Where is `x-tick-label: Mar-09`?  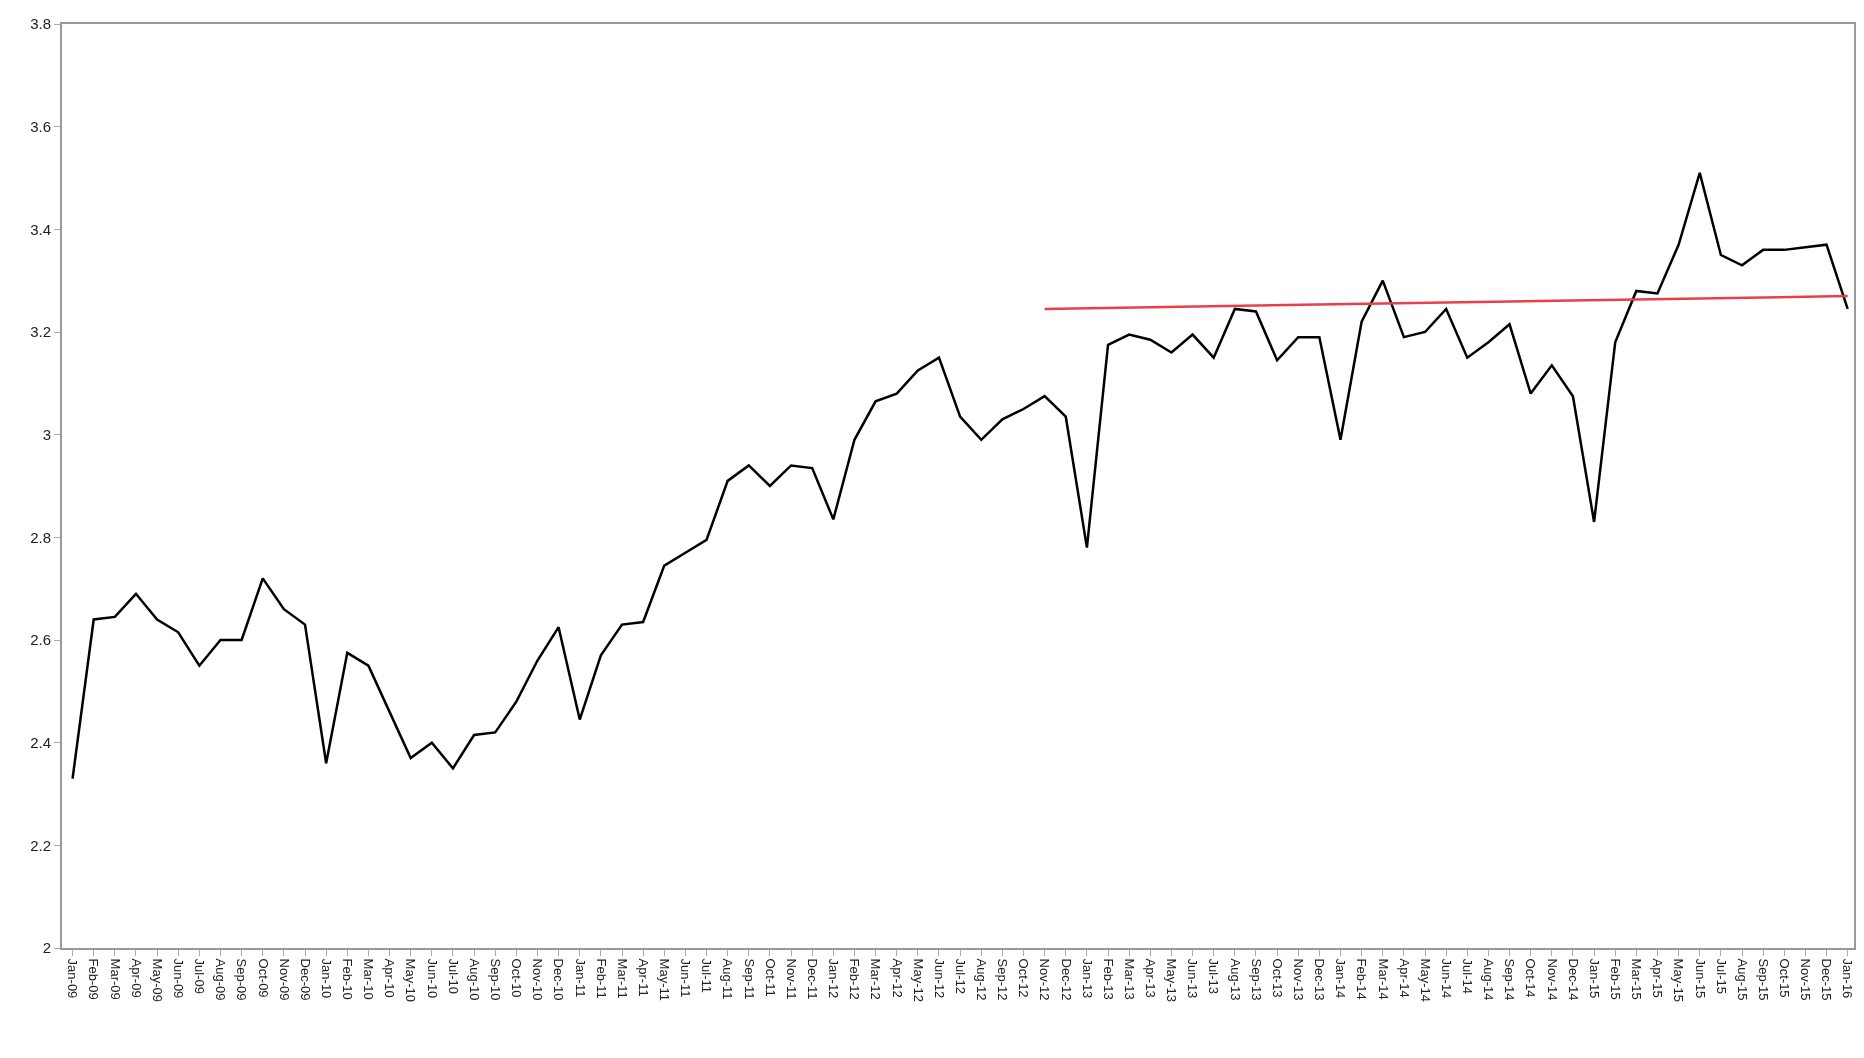 x-tick-label: Mar-09 is located at coordinates (115, 979).